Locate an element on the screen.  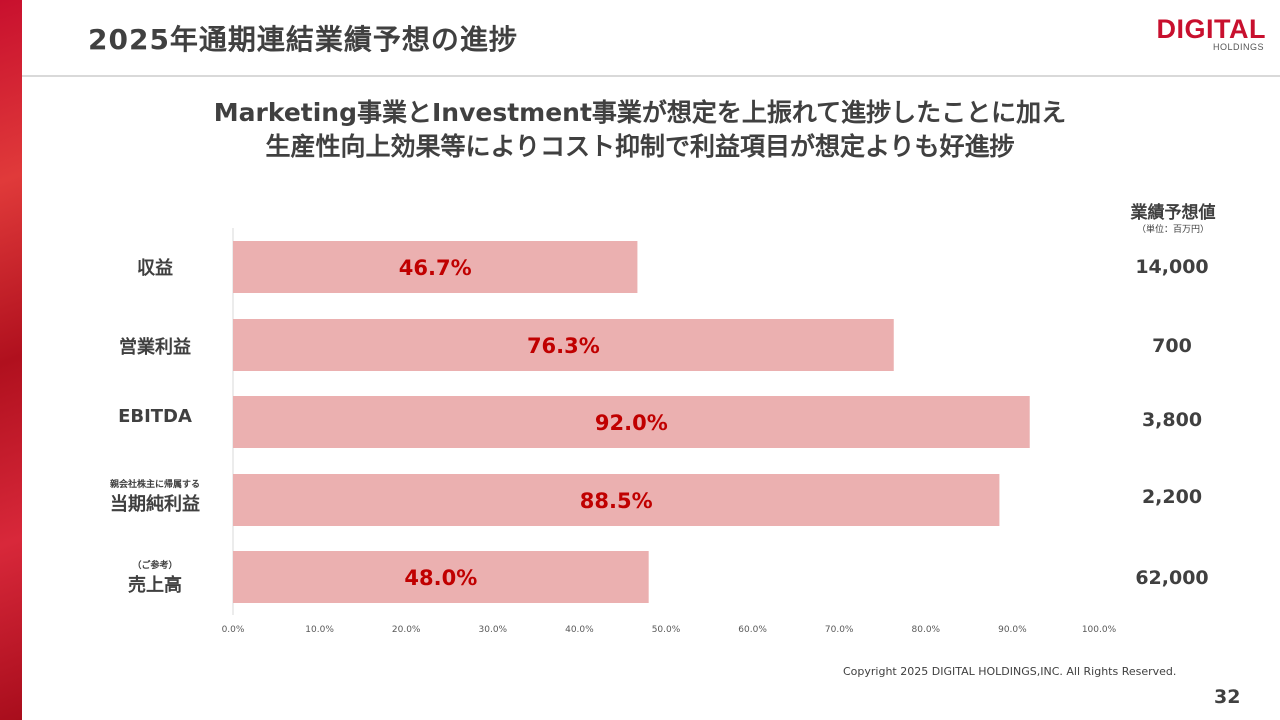
bar-value-label: 76.3% is located at coordinates (563, 346).